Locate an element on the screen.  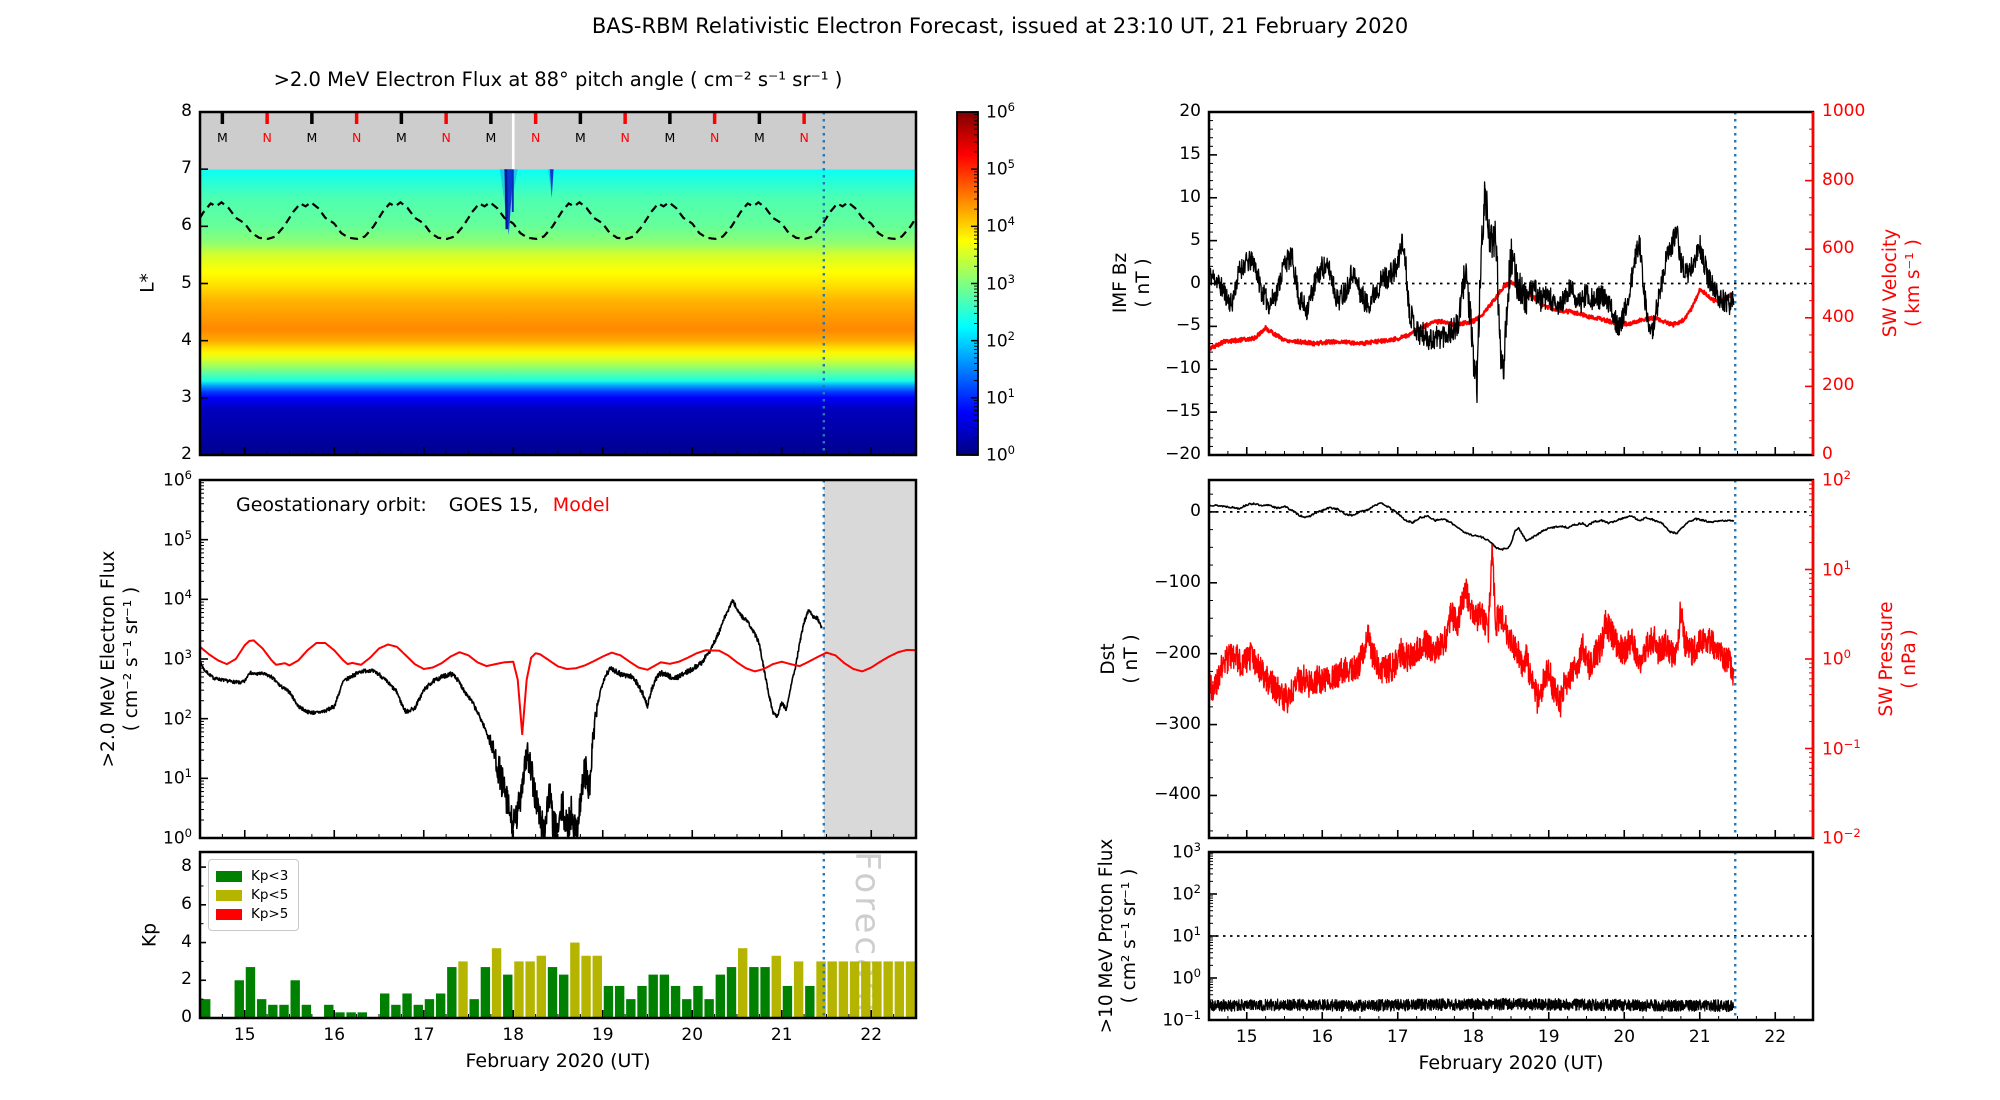
tick-label: 10 is located at coordinates (1190, 196).